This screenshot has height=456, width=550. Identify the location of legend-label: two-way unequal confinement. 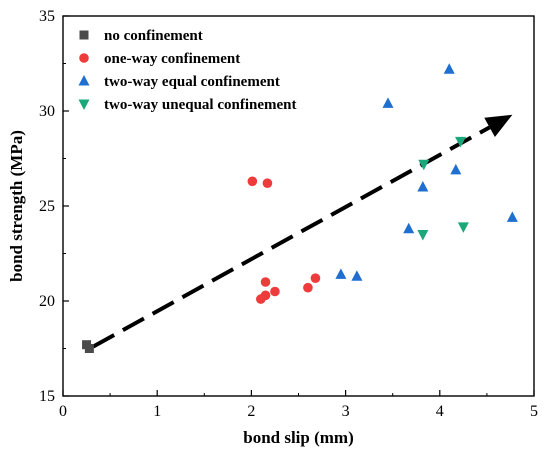
(200, 105).